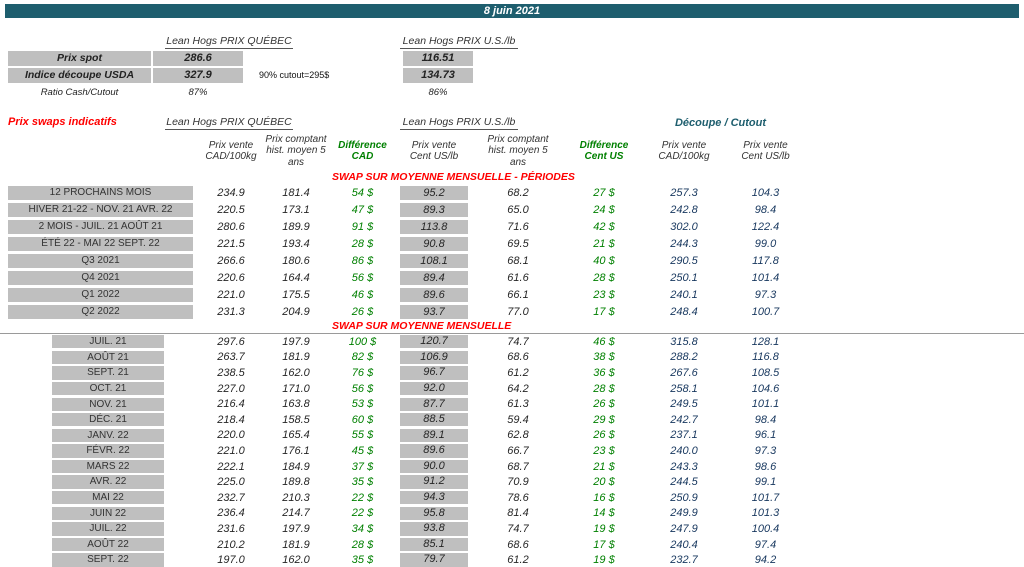 The height and width of the screenshot is (567, 1024). Describe the element at coordinates (362, 294) in the screenshot. I see `diff-cad-value: 46 $` at that location.